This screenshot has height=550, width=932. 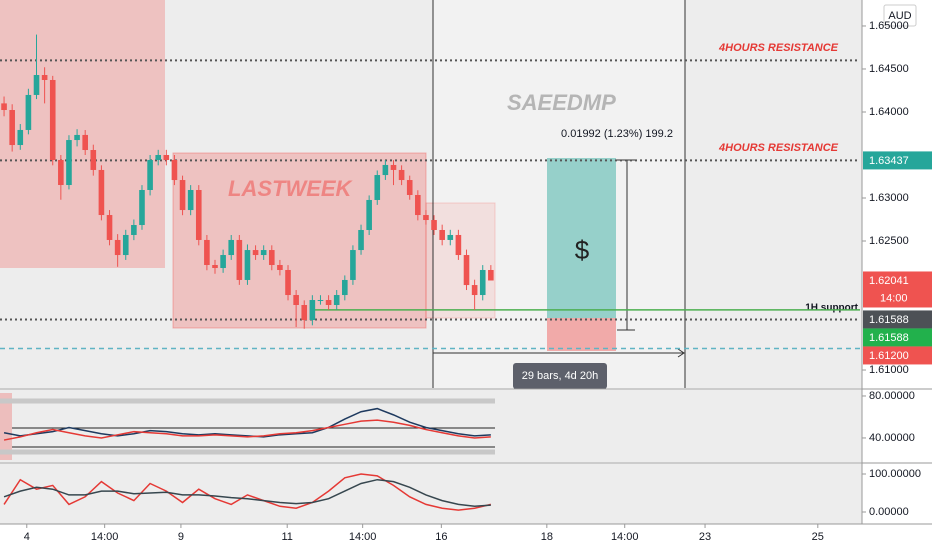 I want to click on x-tick-label: 18, so click(x=547, y=537).